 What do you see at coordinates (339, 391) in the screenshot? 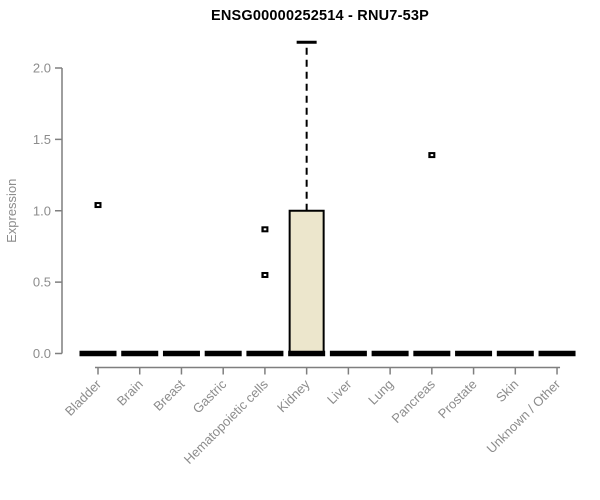
I see `x-tick-label: Liver` at bounding box center [339, 391].